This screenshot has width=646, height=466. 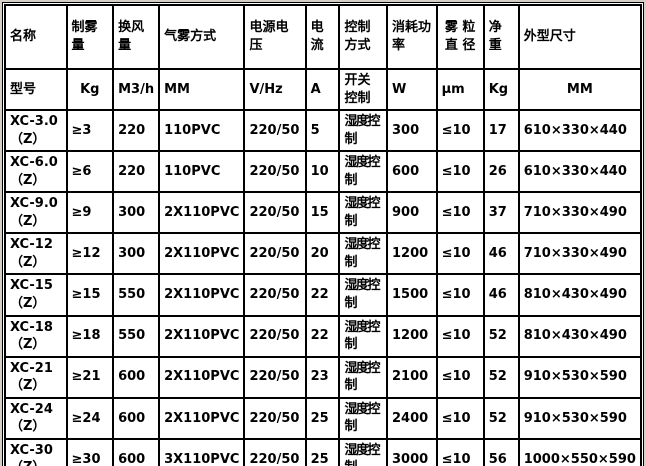 What do you see at coordinates (90, 213) in the screenshot?
I see `mist-output-cell: ≥9` at bounding box center [90, 213].